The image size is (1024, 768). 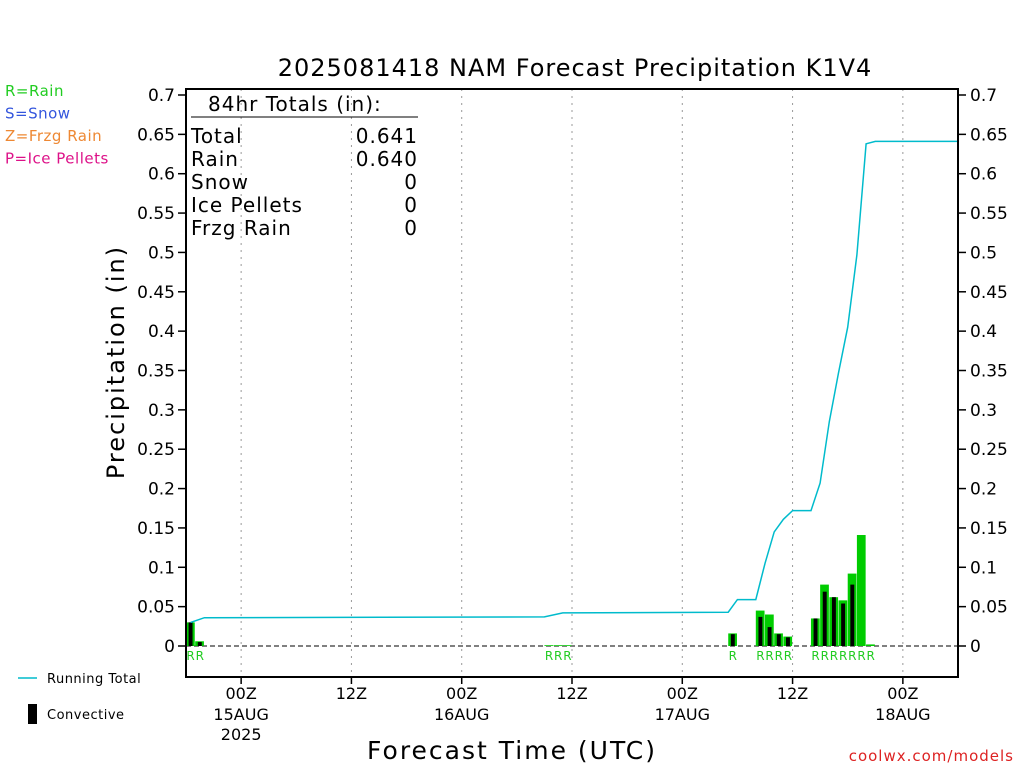 I want to click on y-tick-label: 0.65, so click(x=156, y=135).